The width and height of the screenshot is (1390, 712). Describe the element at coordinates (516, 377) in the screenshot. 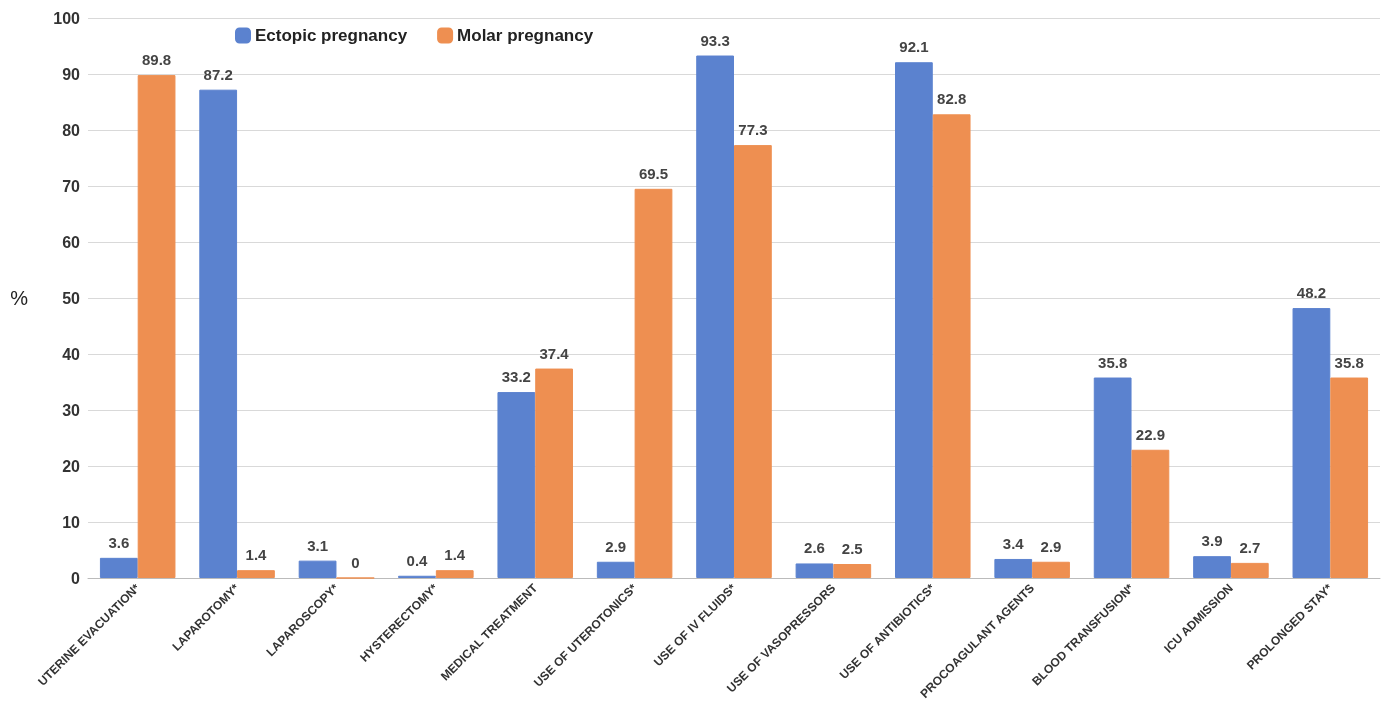

I see `data-label: 33.2` at that location.